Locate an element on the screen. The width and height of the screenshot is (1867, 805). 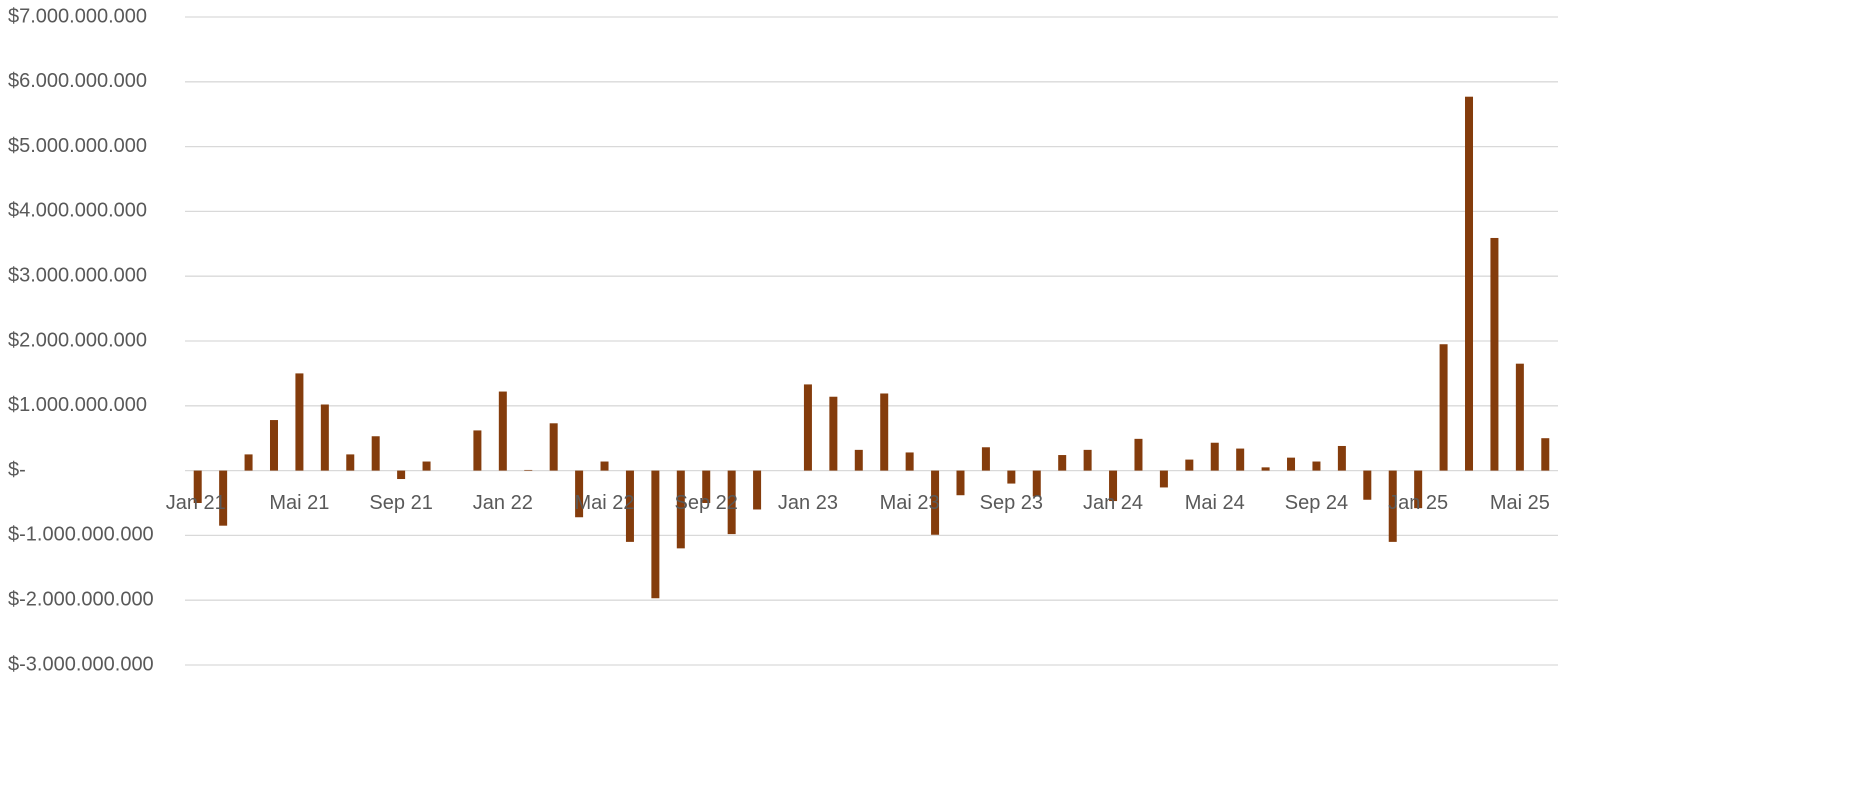
x-tick-label: Sep 22 is located at coordinates (706, 503).